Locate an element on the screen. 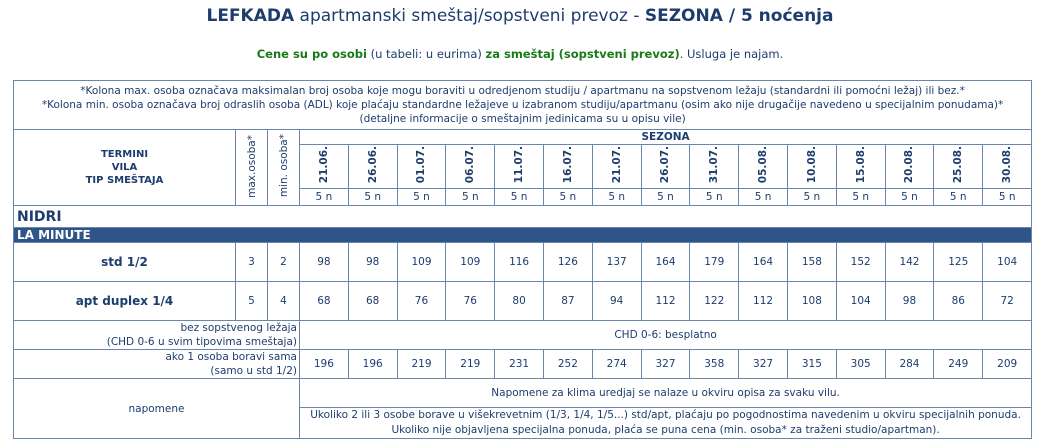 Image resolution: width=1040 pixels, height=439 pixels. date-label: 21.06. is located at coordinates (323, 165).